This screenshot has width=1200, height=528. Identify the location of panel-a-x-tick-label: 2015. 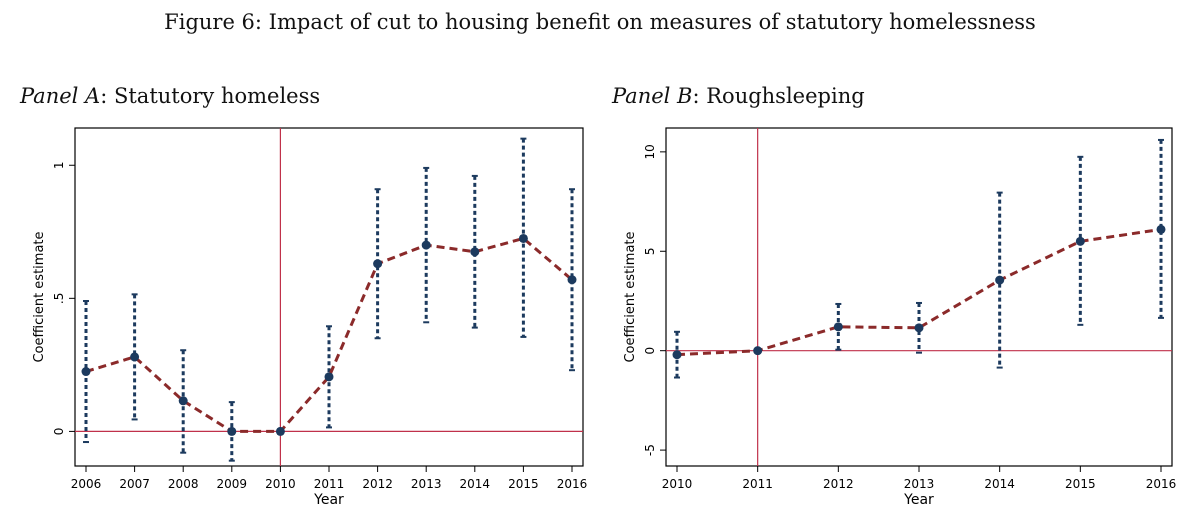
(523, 484).